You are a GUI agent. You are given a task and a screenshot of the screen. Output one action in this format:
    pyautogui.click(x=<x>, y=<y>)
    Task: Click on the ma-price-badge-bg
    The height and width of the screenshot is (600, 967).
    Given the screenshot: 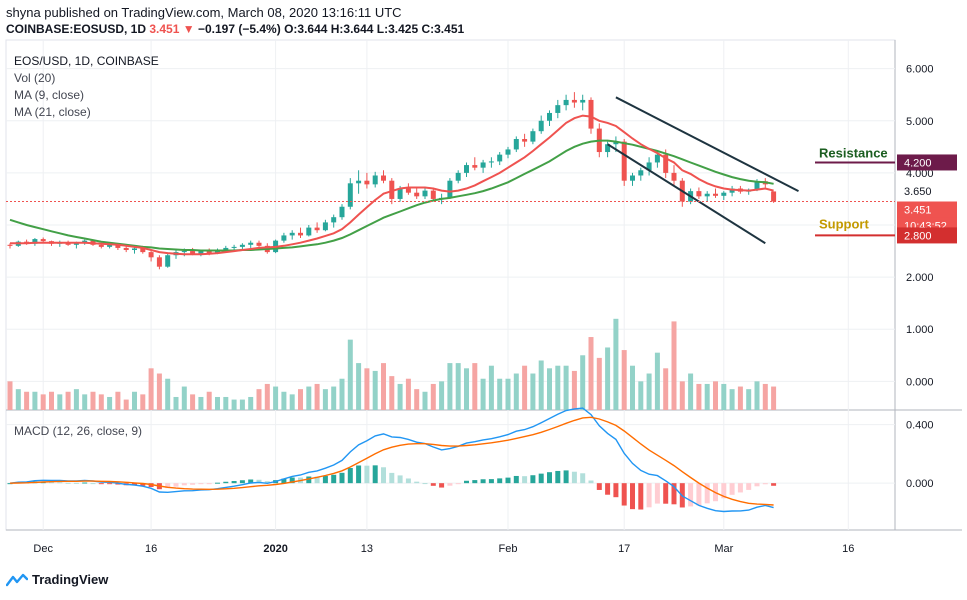 What is the action you would take?
    pyautogui.click(x=927, y=191)
    